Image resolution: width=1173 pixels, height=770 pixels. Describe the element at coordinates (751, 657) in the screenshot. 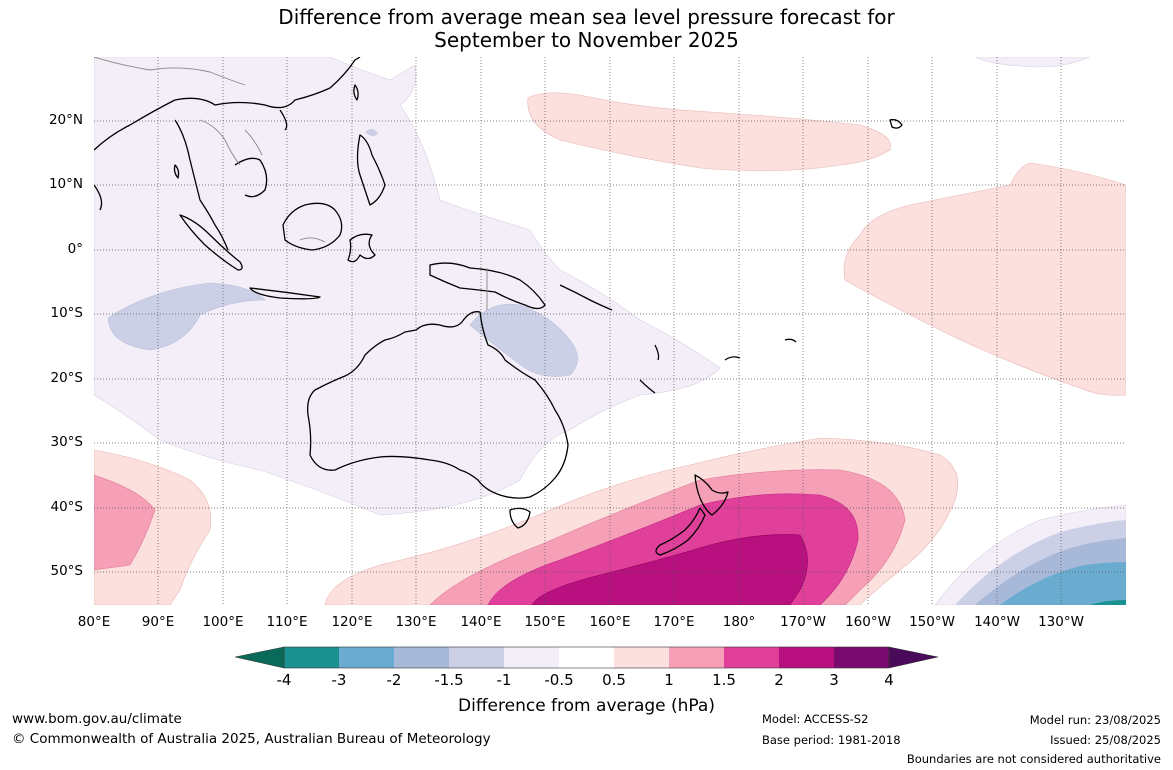

I see `colorbar-swatch-pos15` at that location.